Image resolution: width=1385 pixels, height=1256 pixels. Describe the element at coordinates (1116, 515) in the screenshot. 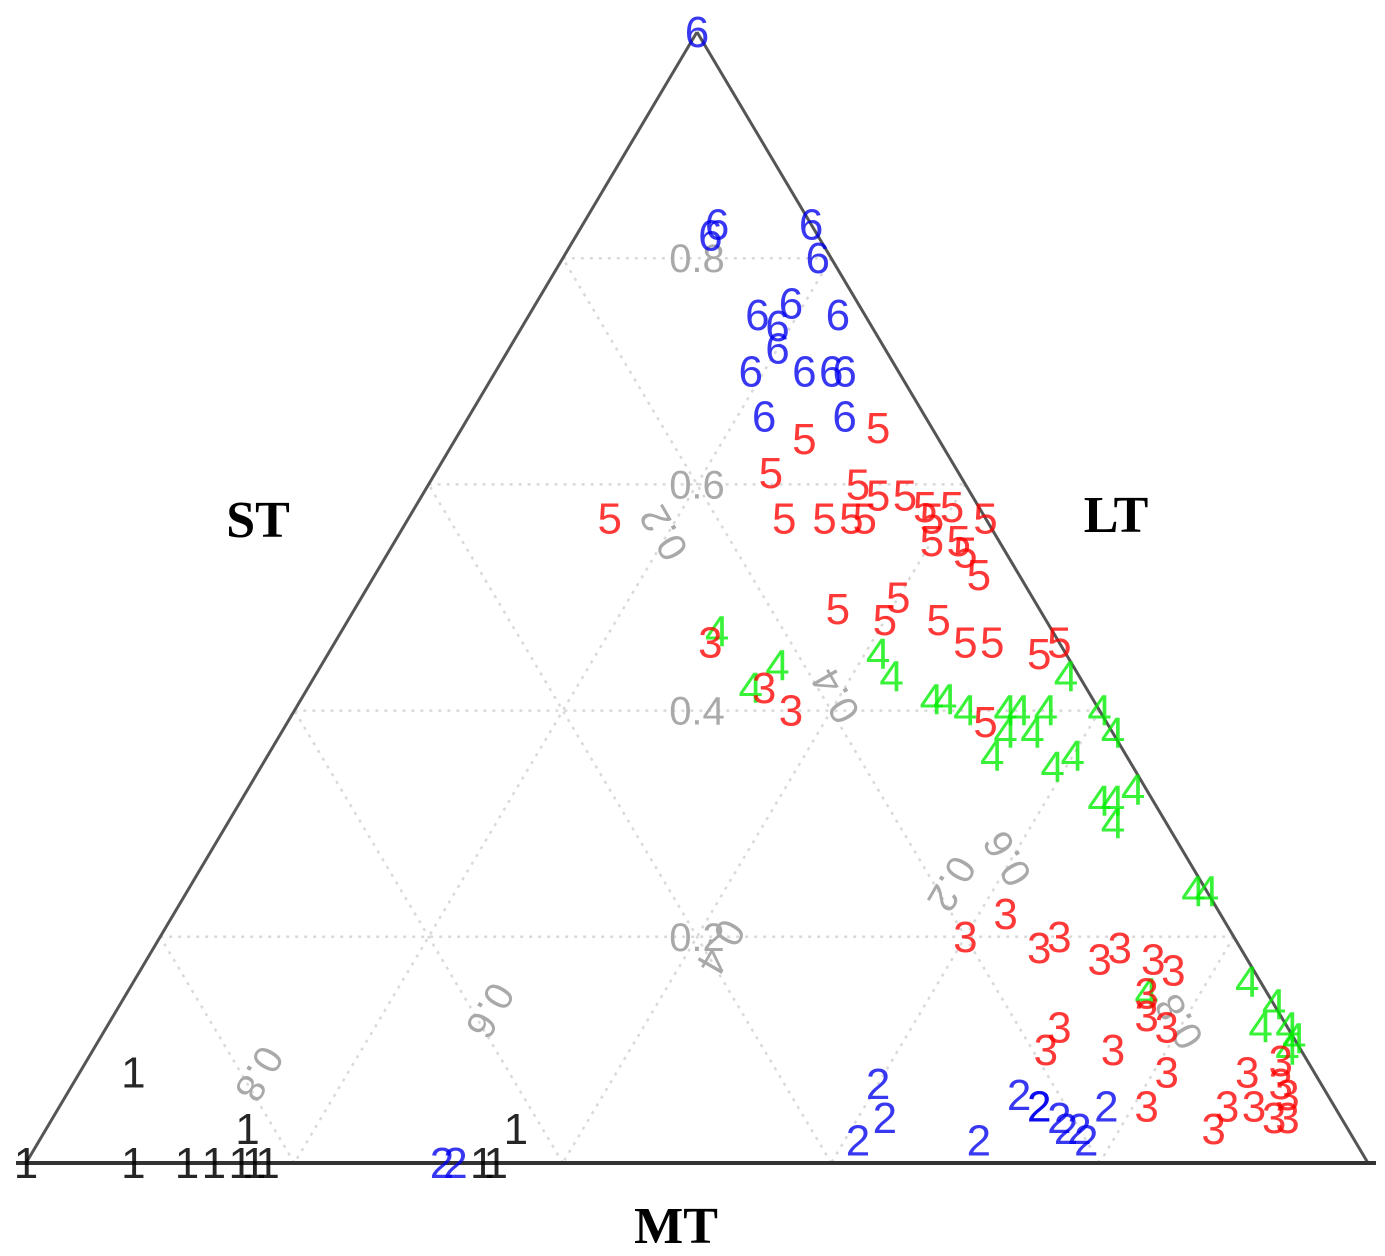

I see `axis-title-lt: LT` at that location.